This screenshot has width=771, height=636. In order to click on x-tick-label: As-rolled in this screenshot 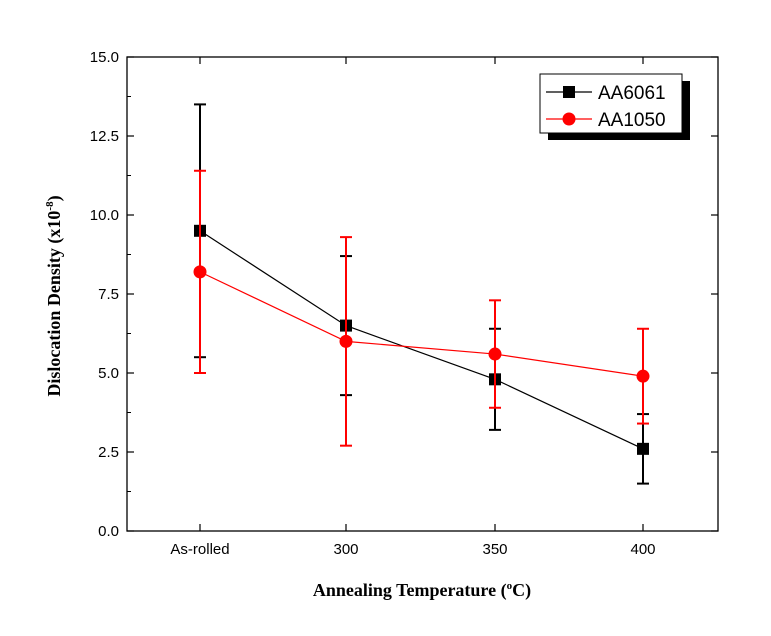, I will do `click(199, 549)`.